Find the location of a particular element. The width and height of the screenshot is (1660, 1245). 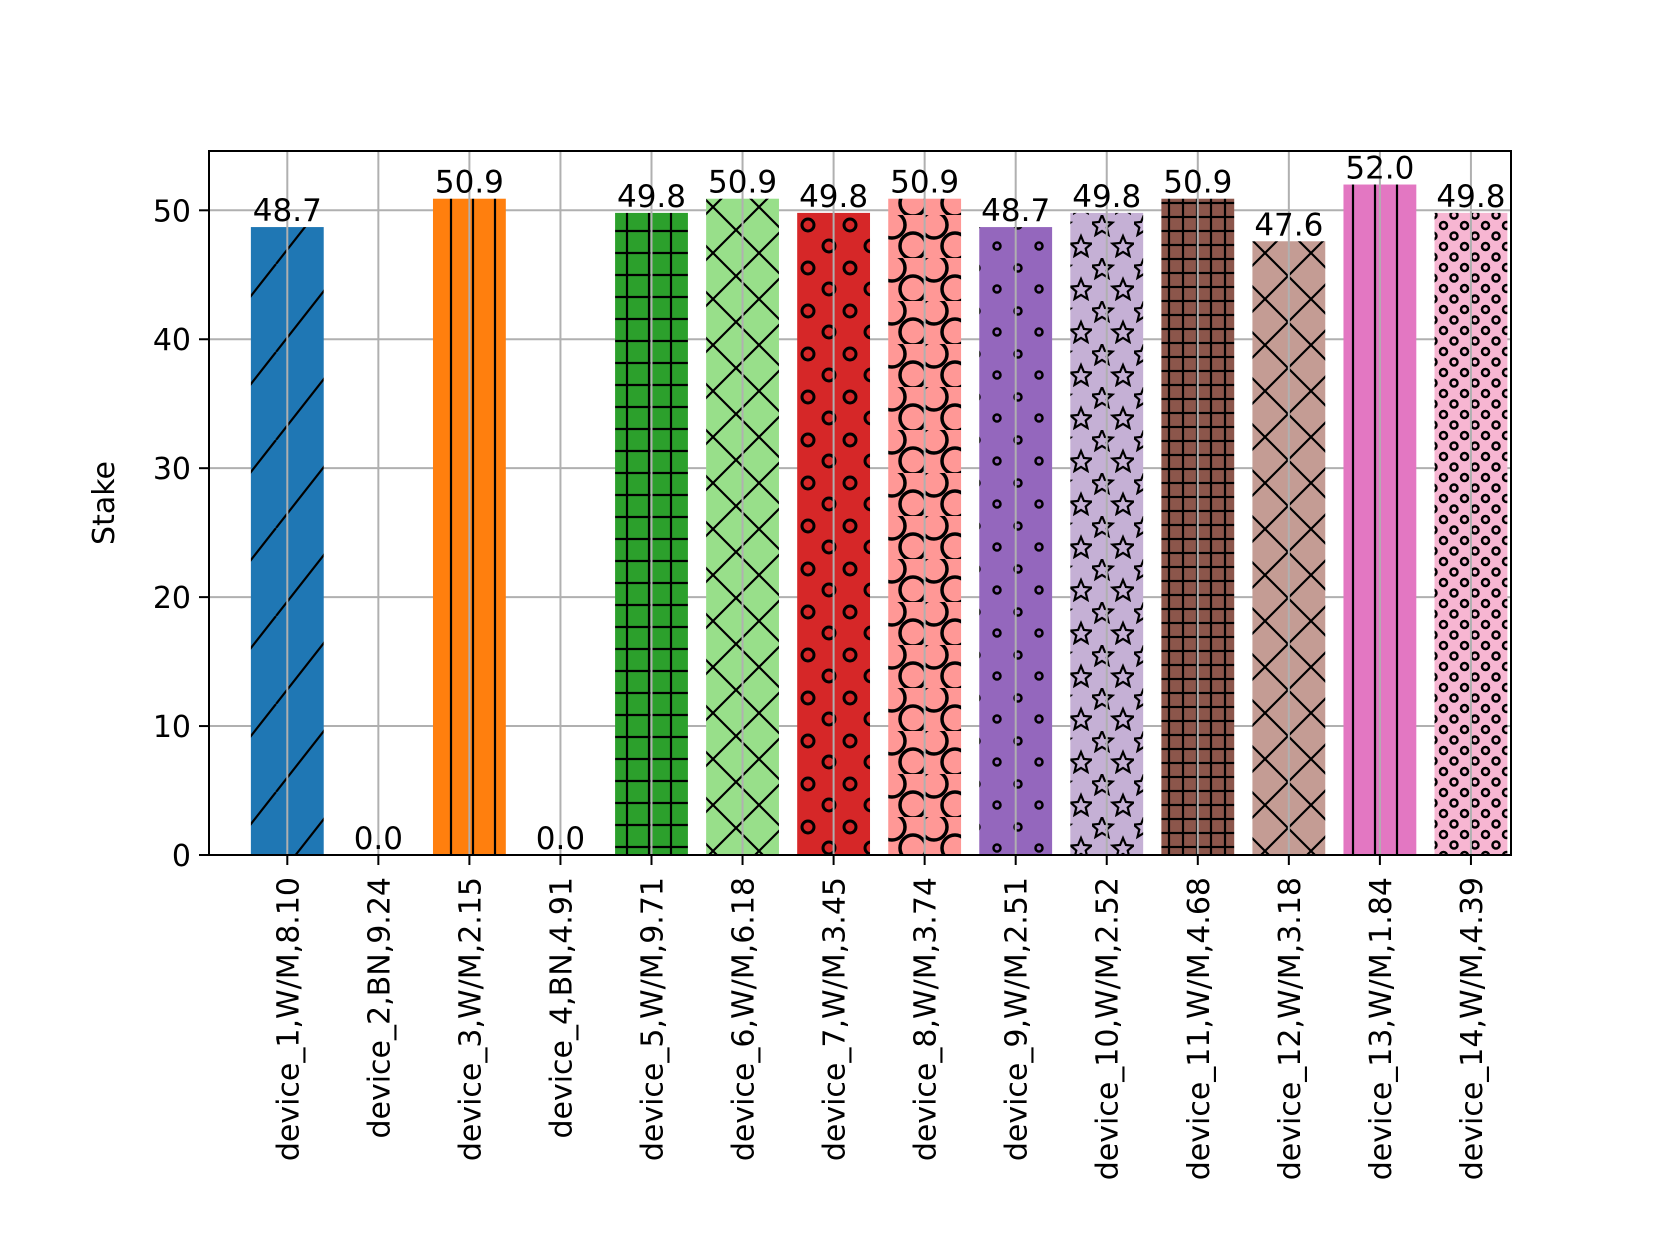

y-tick-label: 40 is located at coordinates (172, 340).